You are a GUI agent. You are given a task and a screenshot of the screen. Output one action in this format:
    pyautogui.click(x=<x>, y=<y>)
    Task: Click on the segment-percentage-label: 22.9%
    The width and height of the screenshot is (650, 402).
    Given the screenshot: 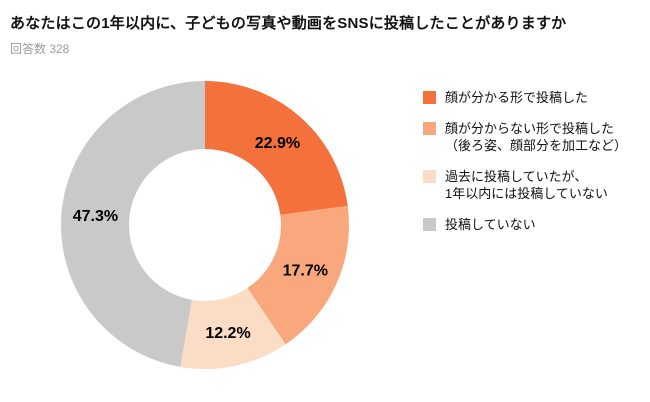 What is the action you would take?
    pyautogui.click(x=277, y=143)
    